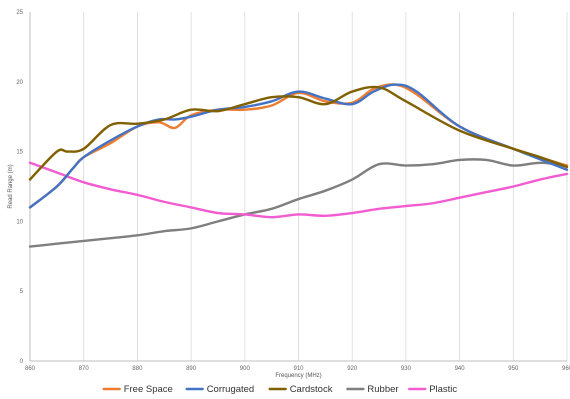  I want to click on x-axis-title: Frequency (MHz), so click(298, 376).